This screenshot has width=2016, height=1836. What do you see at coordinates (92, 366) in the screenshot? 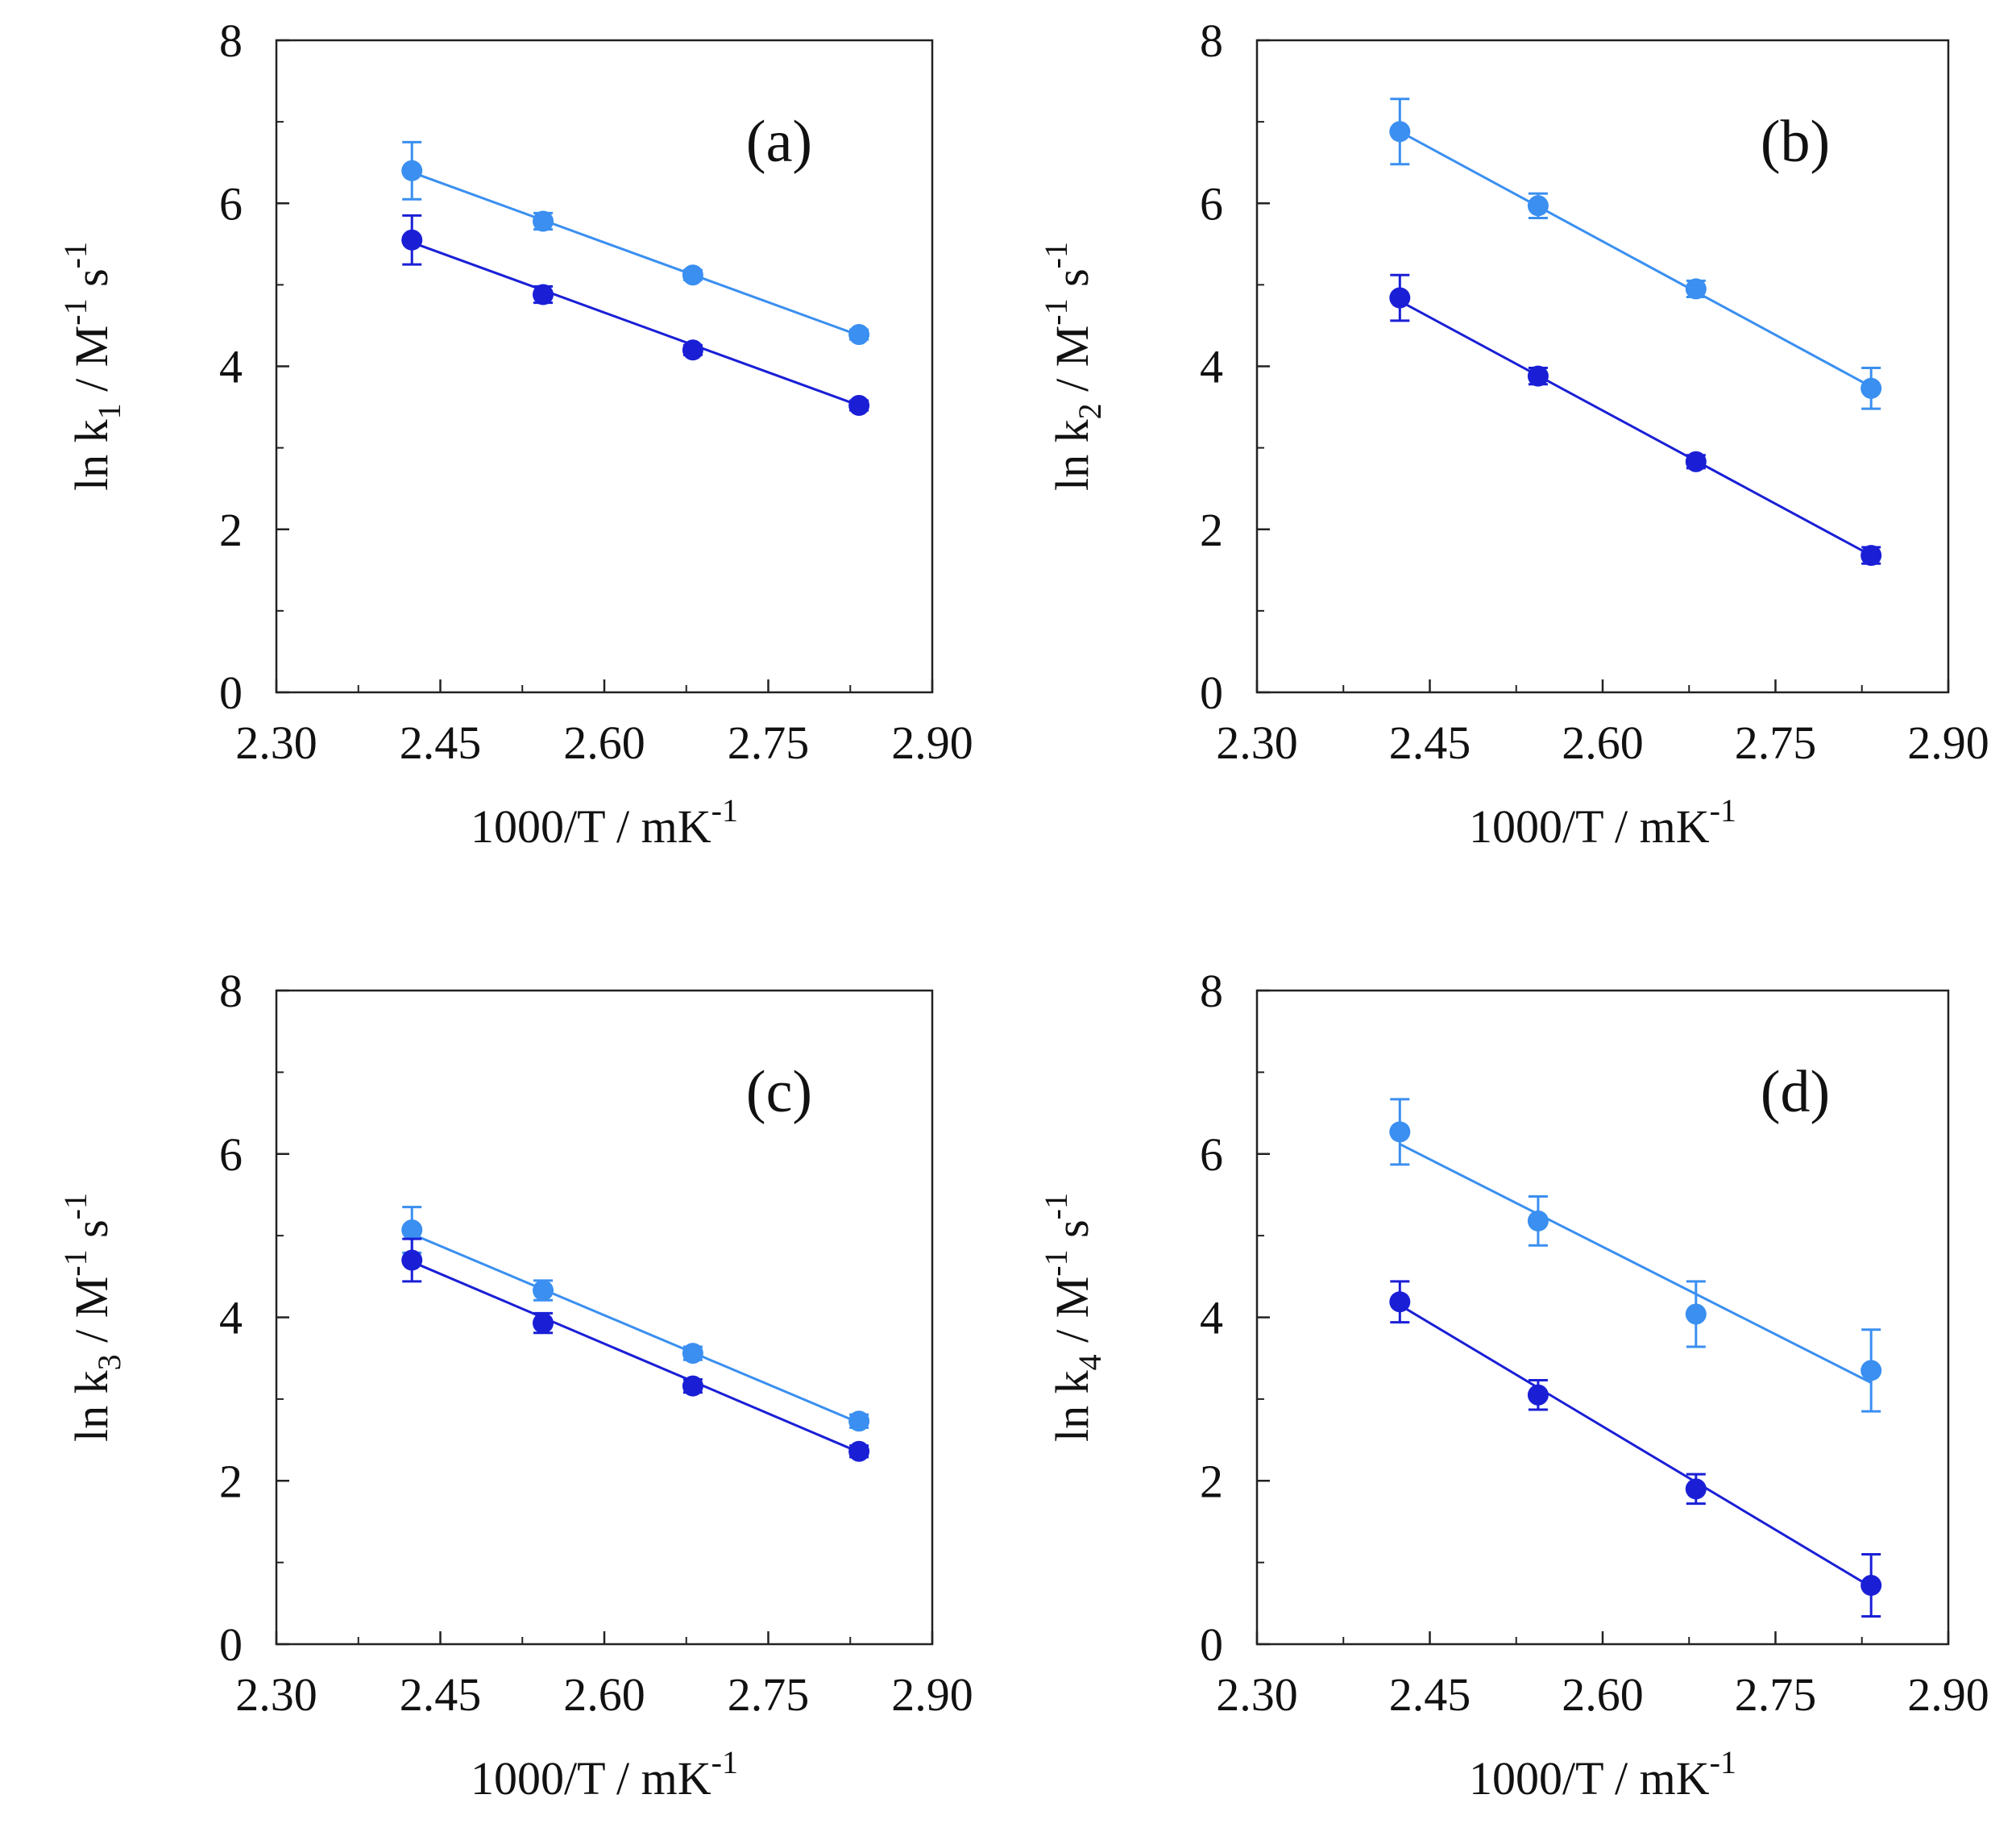
I see `y-axis-title: ln k1 / M-1 s-1` at bounding box center [92, 366].